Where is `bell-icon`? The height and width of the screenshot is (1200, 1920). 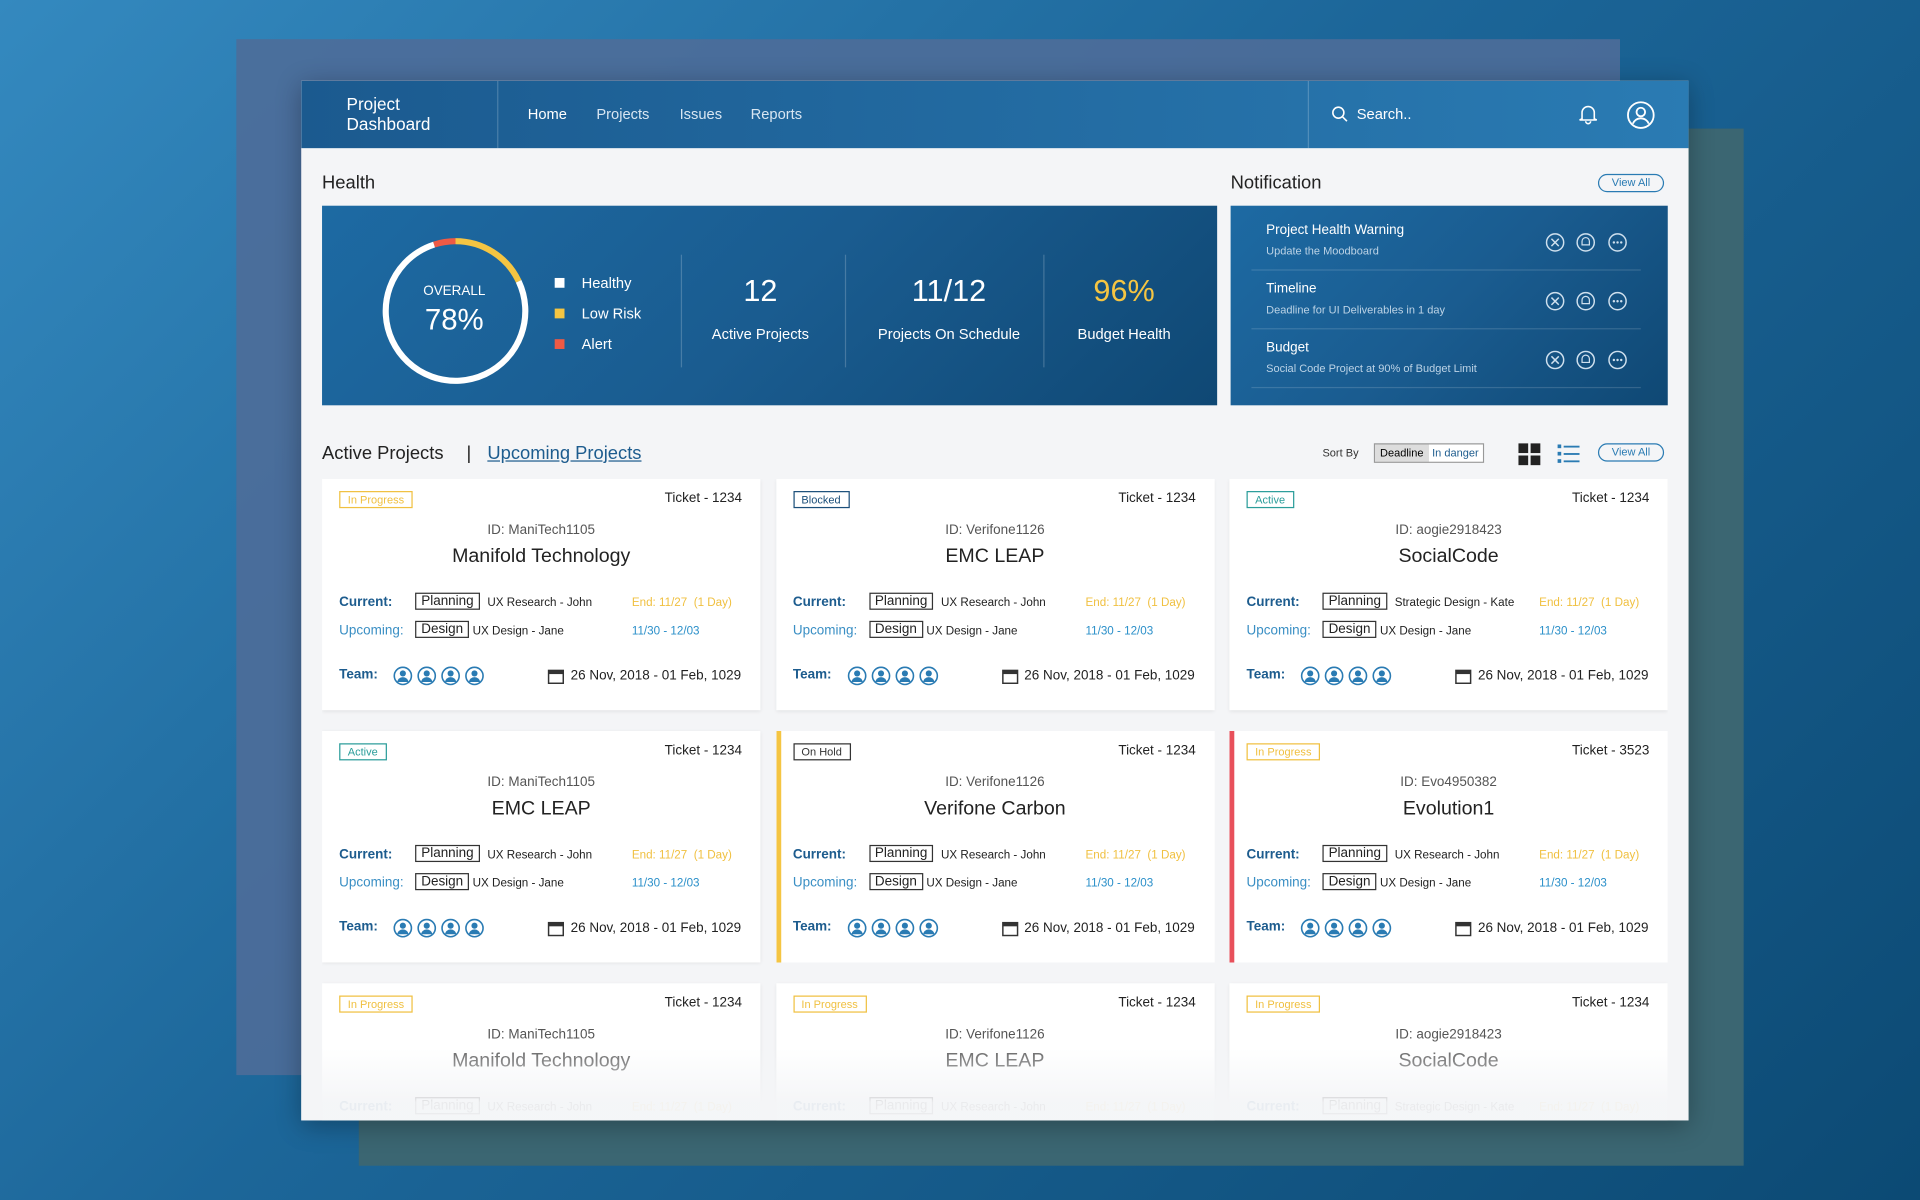
bell-icon is located at coordinates (1588, 114).